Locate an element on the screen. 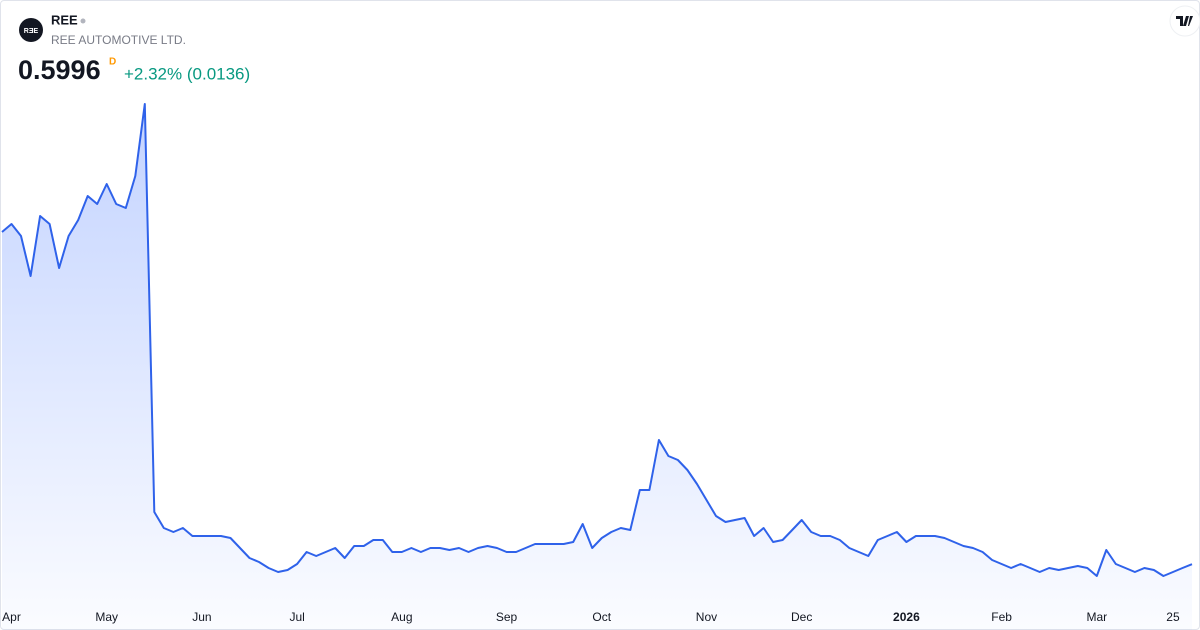  logo-text: RƎE is located at coordinates (31, 31).